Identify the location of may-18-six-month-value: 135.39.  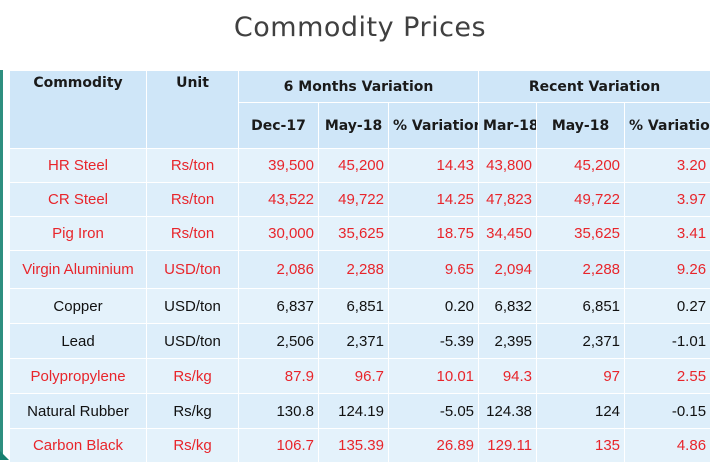
(353, 445).